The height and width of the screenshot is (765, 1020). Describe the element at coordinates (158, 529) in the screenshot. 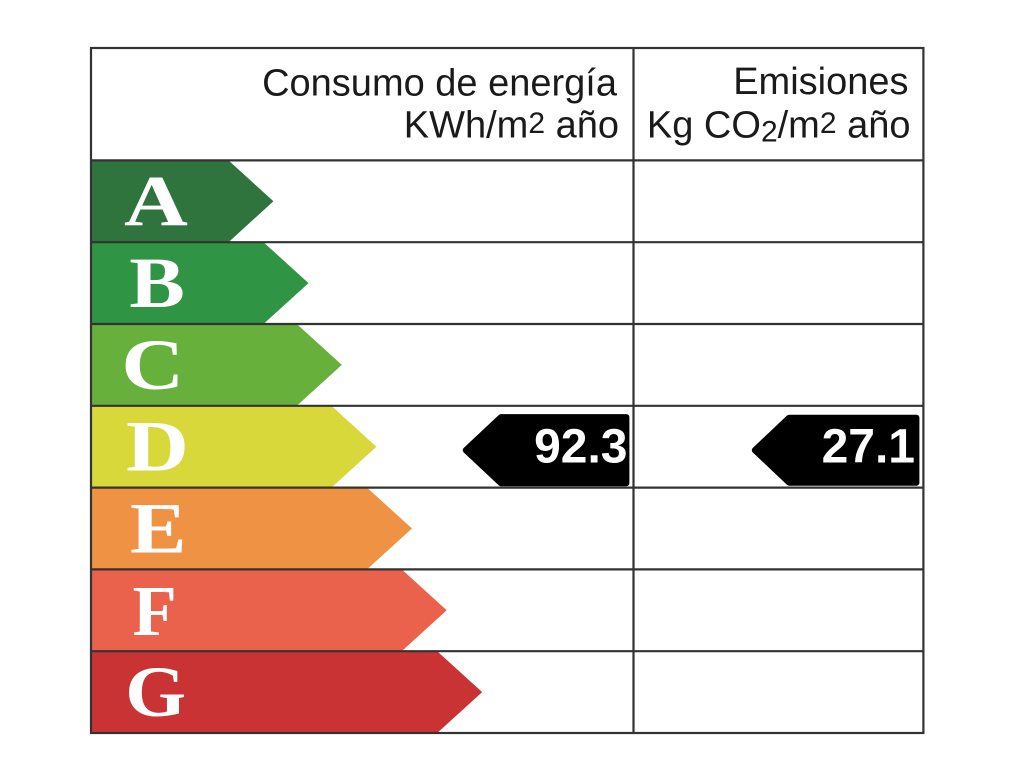

I see `svg-text: E` at that location.